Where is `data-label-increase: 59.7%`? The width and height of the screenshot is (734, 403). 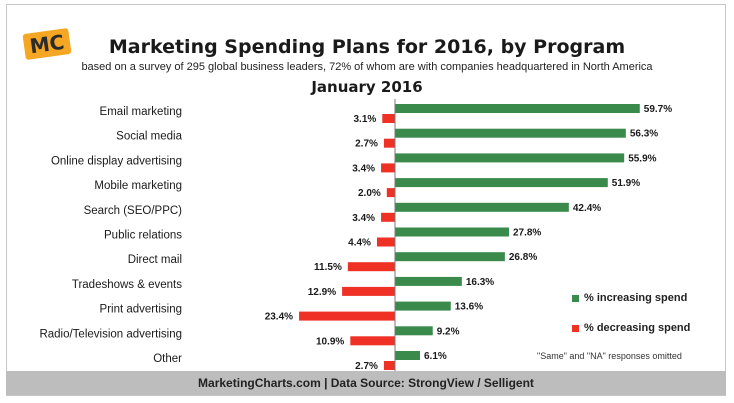
data-label-increase: 59.7% is located at coordinates (658, 109).